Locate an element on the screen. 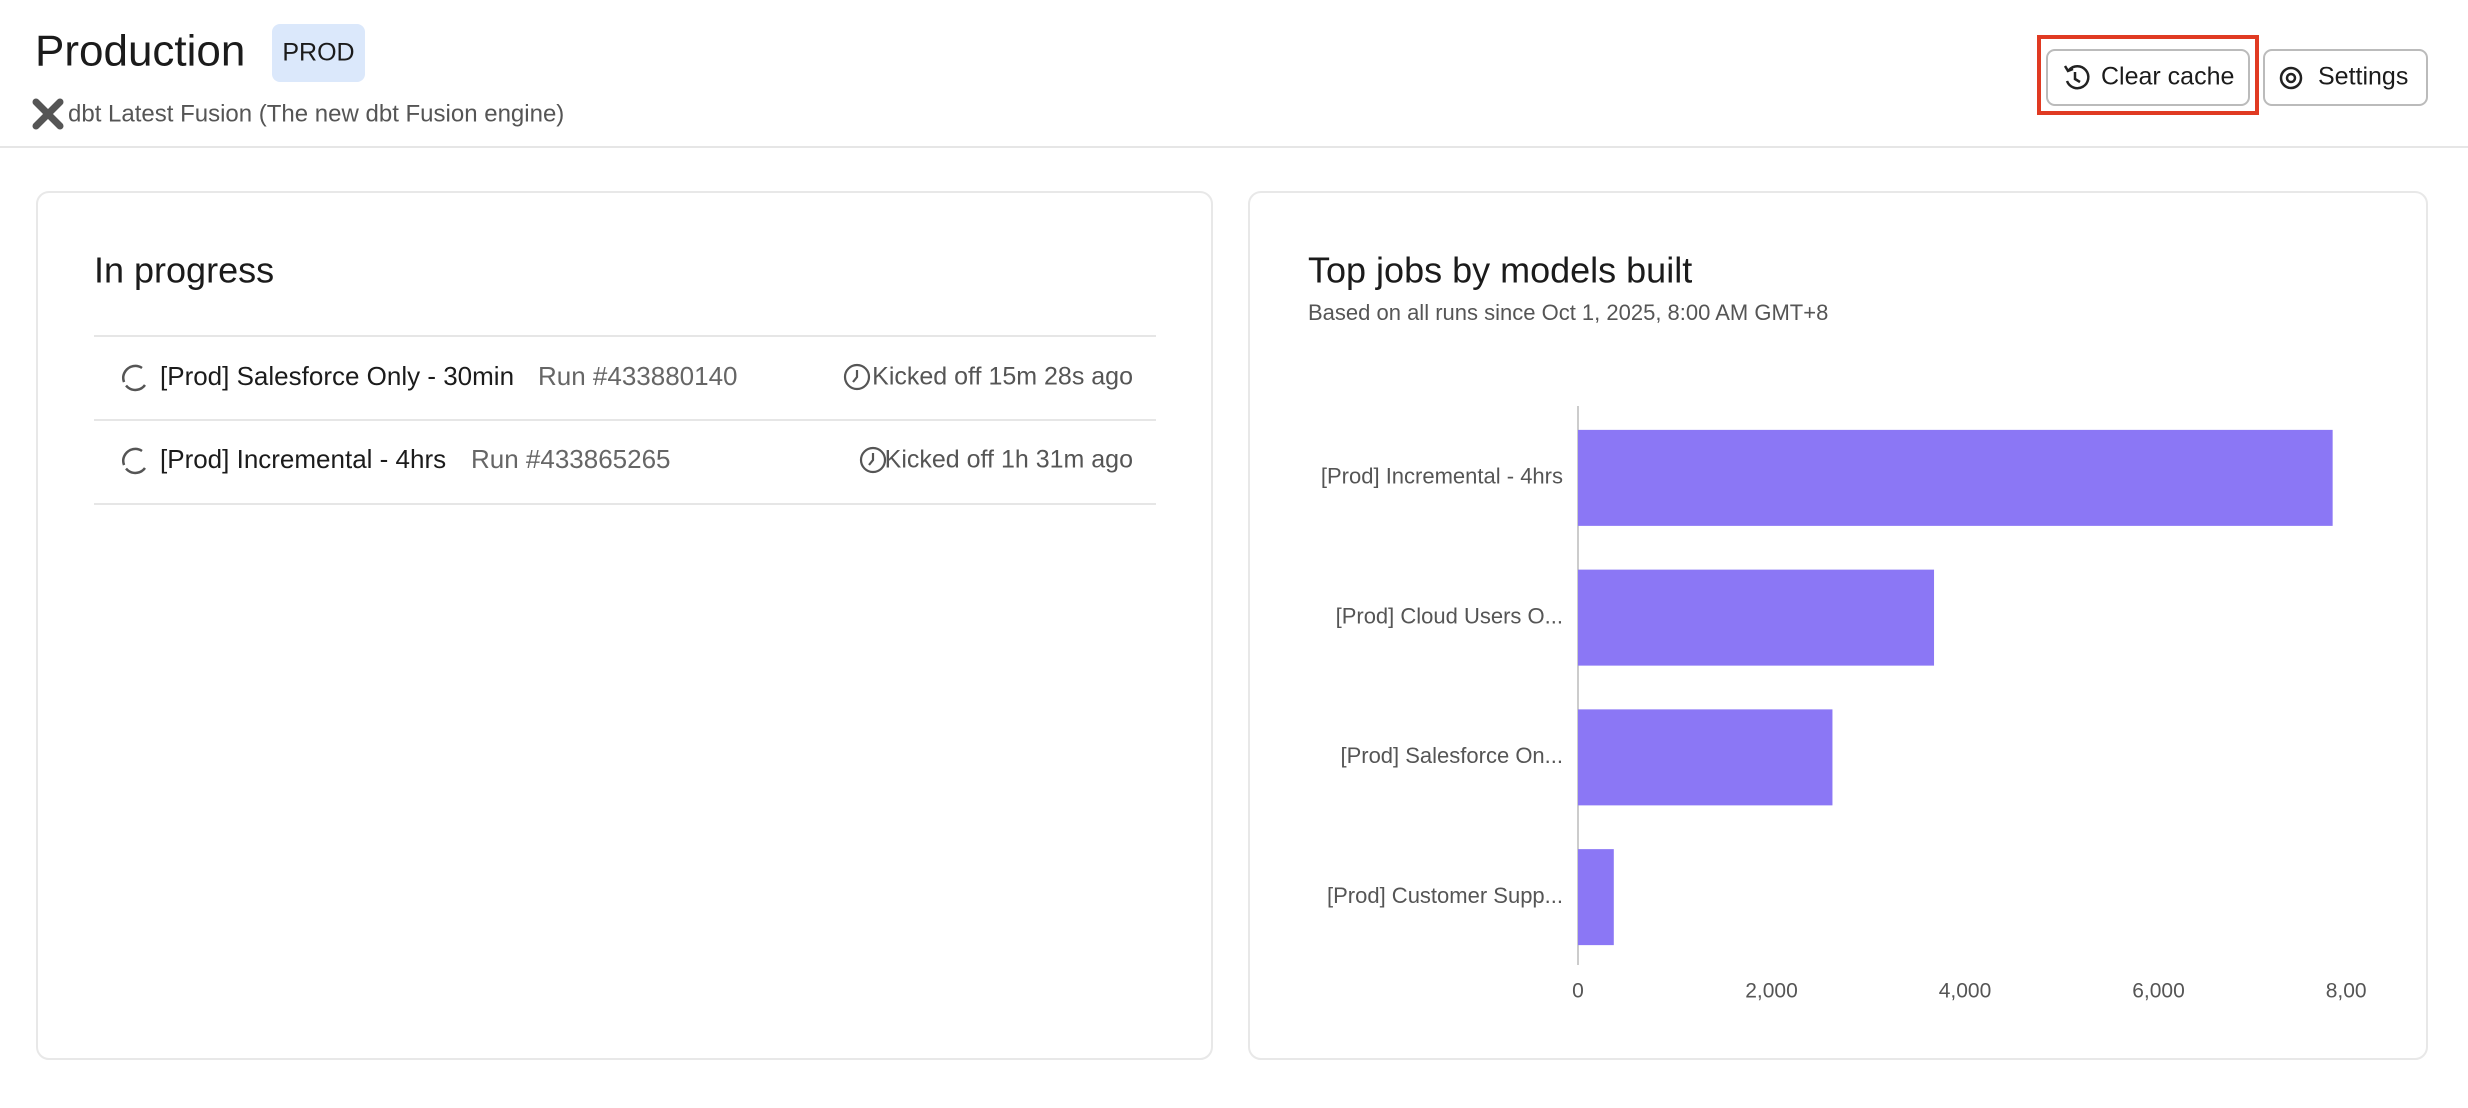  env-badge: PROD is located at coordinates (318, 53).